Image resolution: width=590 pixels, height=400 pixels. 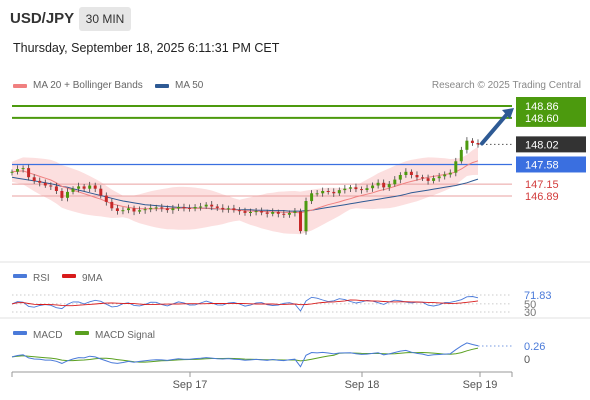 What do you see at coordinates (542, 185) in the screenshot?
I see `support-level-label: 147.15` at bounding box center [542, 185].